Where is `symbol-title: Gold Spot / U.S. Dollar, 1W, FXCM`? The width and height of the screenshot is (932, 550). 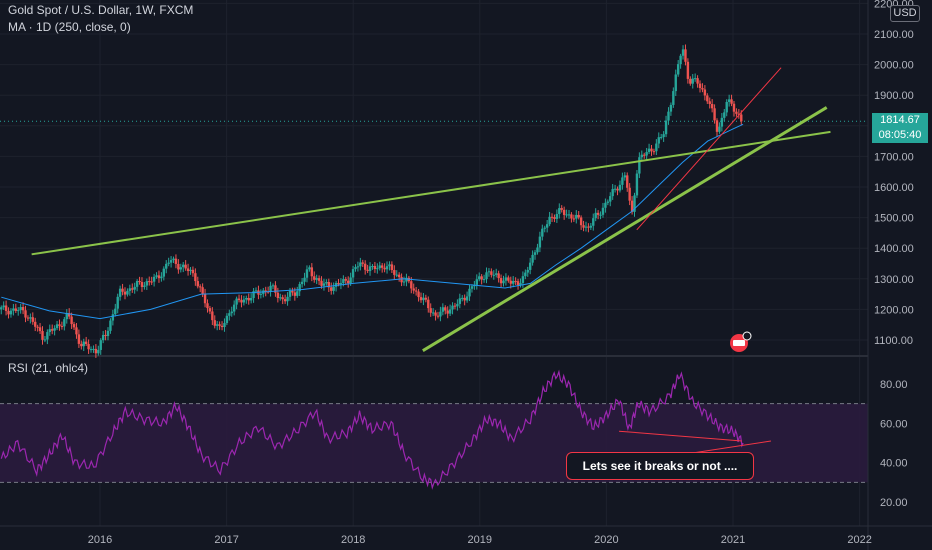 symbol-title: Gold Spot / U.S. Dollar, 1W, FXCM is located at coordinates (101, 10).